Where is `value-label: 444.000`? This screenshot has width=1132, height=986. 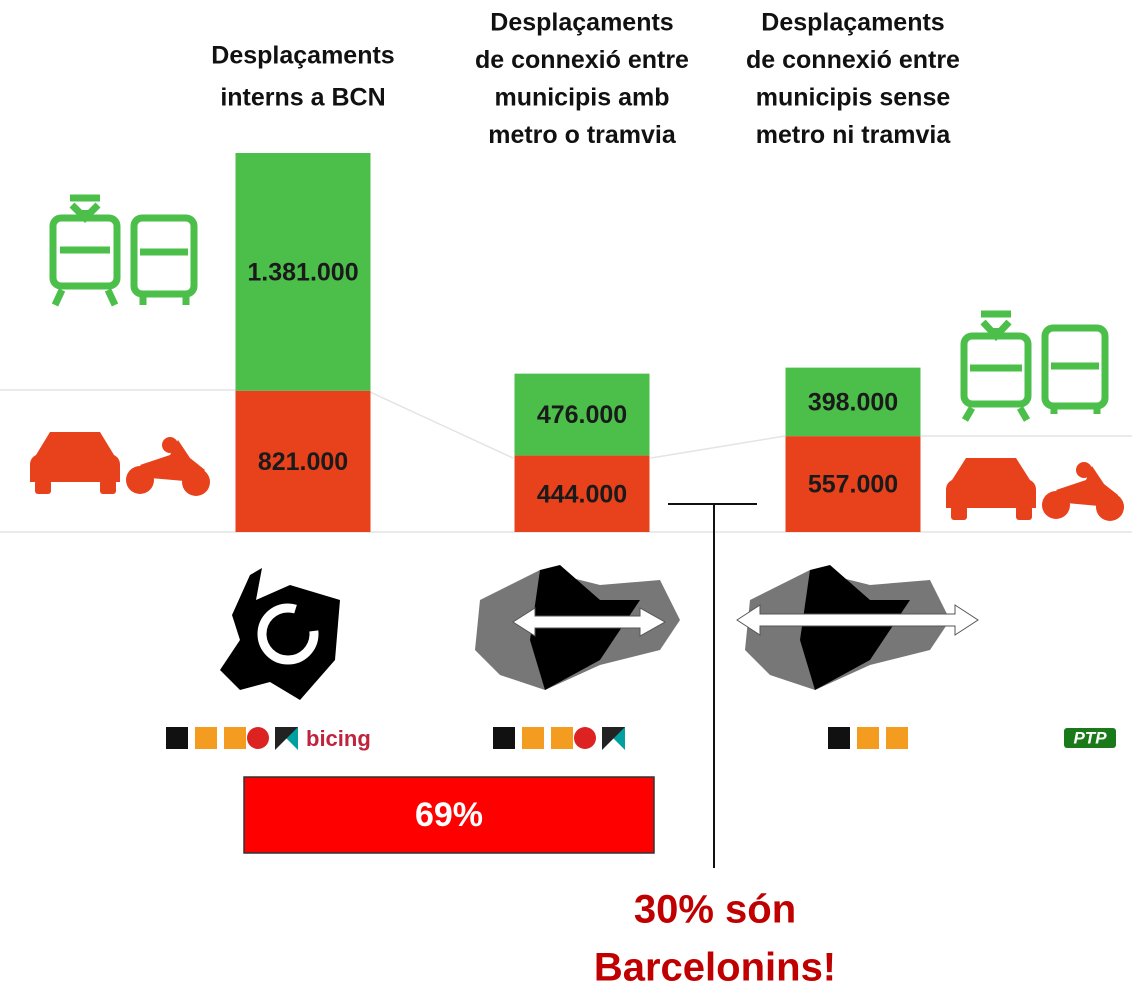
value-label: 444.000 is located at coordinates (582, 494).